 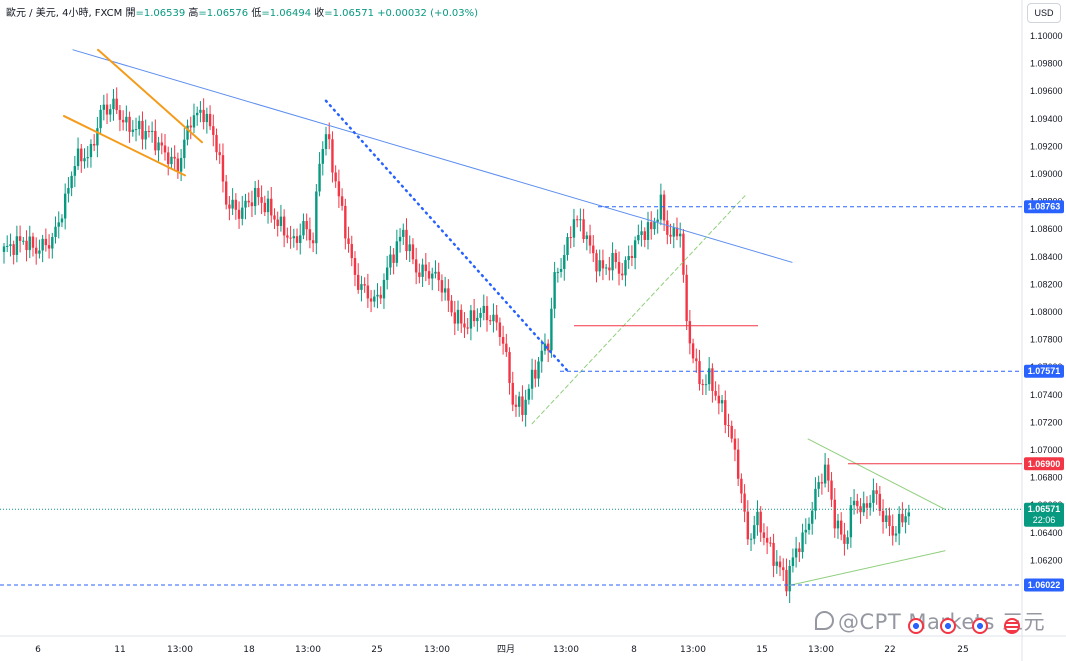 What do you see at coordinates (761, 650) in the screenshot?
I see `x-tick-label: 15` at bounding box center [761, 650].